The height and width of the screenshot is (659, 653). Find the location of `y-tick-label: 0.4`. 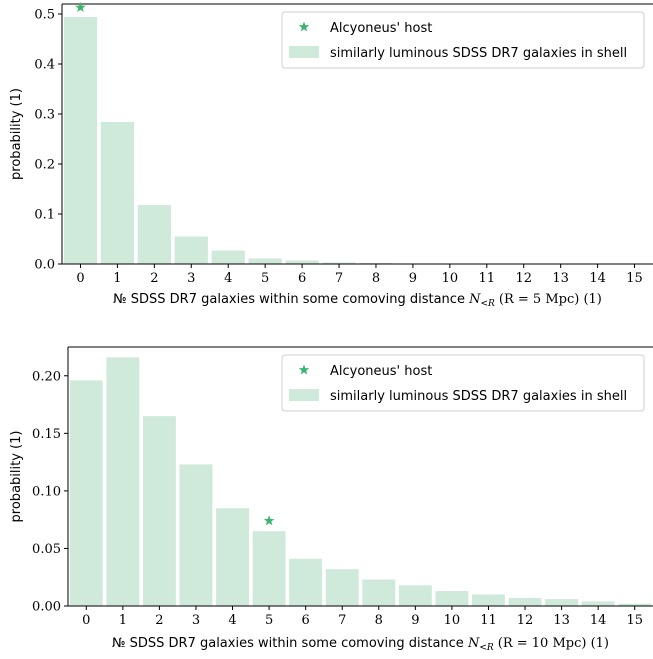

y-tick-label: 0.4 is located at coordinates (44, 65).